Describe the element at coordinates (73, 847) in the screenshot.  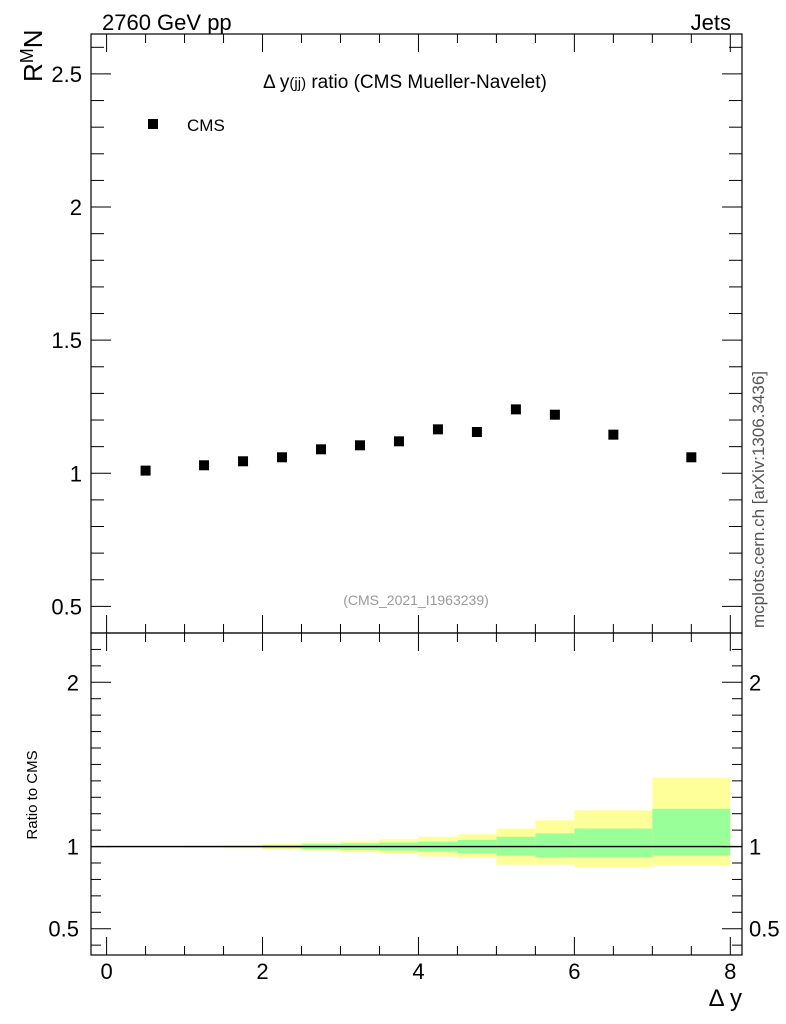
I see `ratio-y-tick-label: 1` at that location.